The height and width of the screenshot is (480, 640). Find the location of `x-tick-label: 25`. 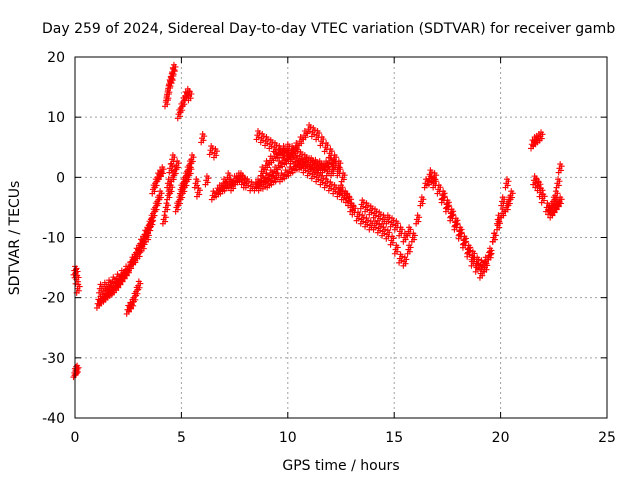

x-tick-label: 25 is located at coordinates (607, 438).